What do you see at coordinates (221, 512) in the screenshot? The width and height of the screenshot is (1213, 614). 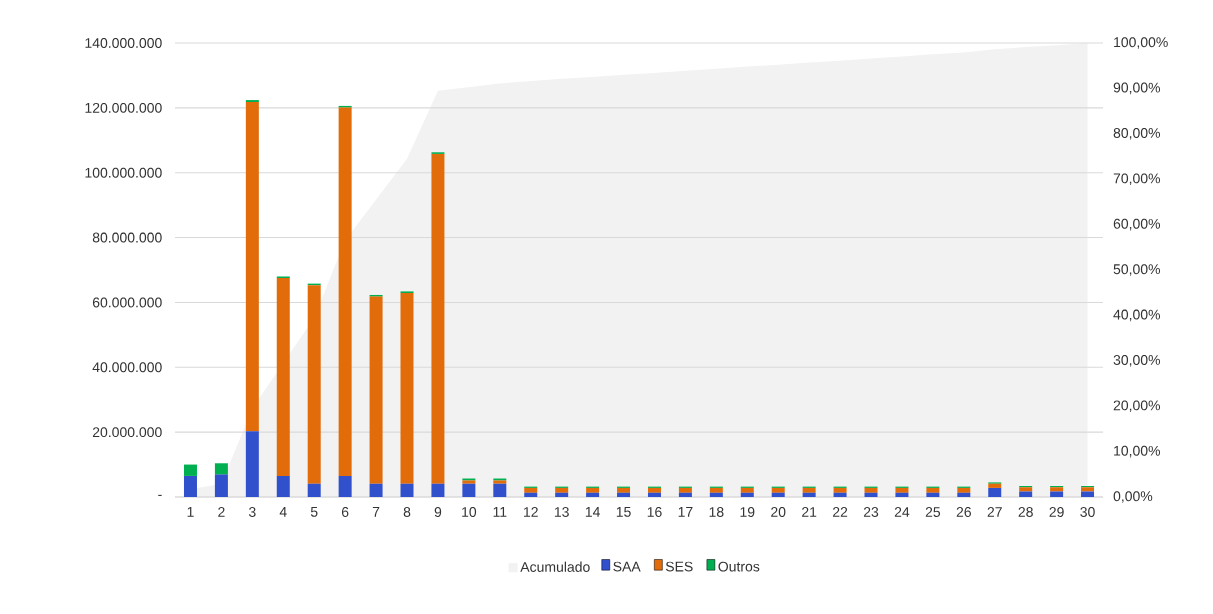 I see `x-tick-label: 2` at bounding box center [221, 512].